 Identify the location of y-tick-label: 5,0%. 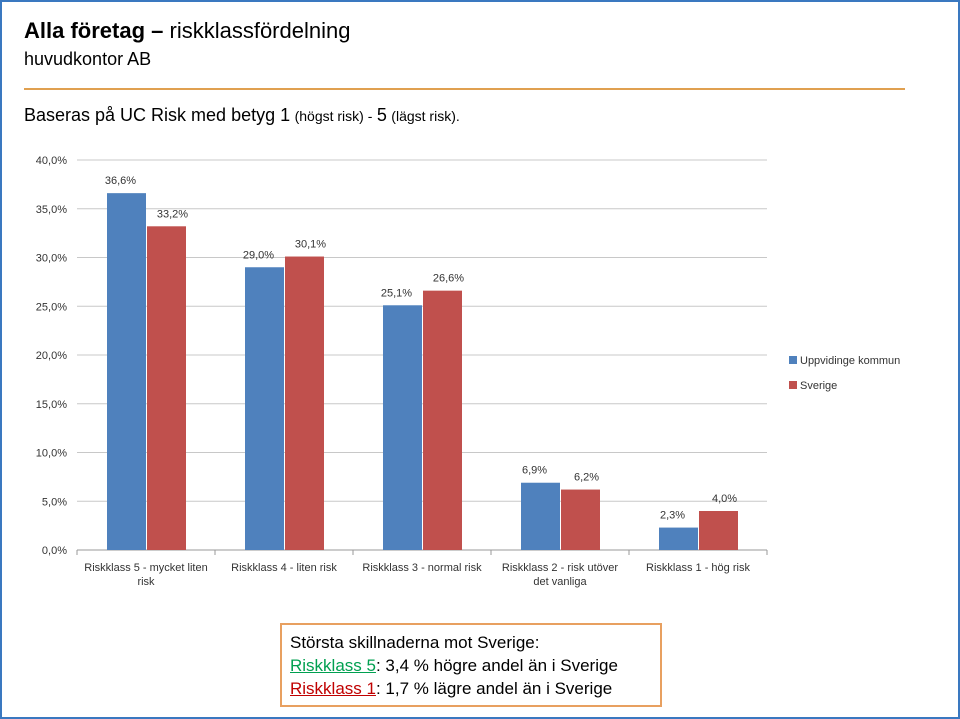
(54, 502).